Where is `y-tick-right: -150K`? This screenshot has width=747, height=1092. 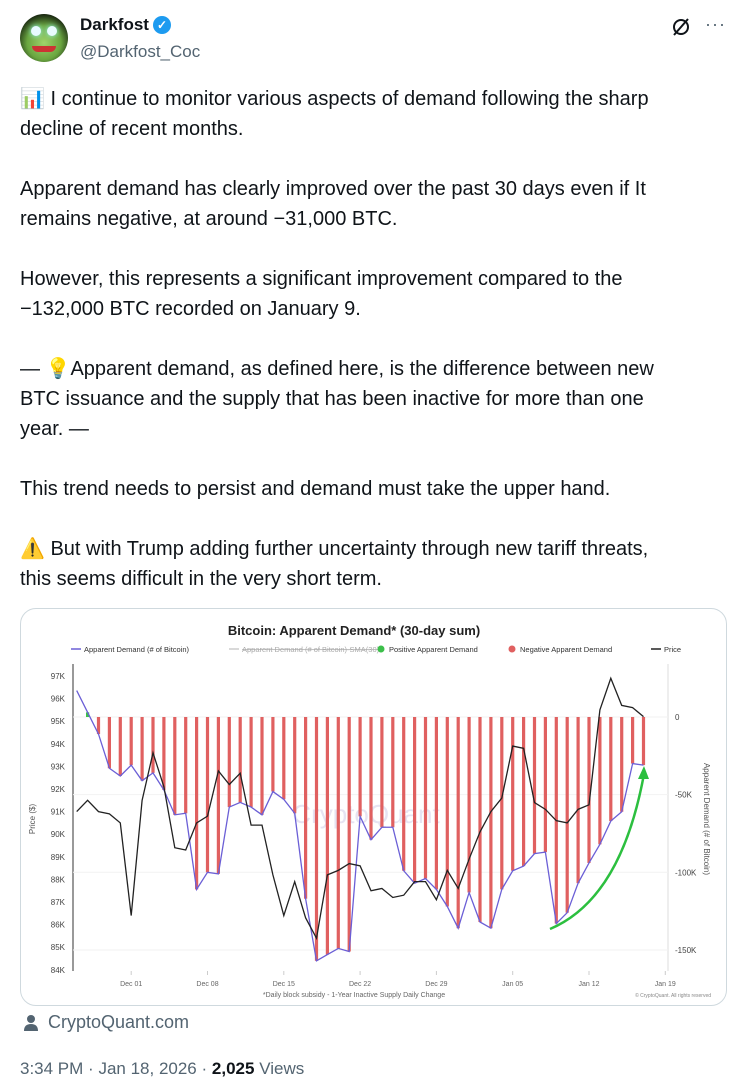 y-tick-right: -150K is located at coordinates (686, 950).